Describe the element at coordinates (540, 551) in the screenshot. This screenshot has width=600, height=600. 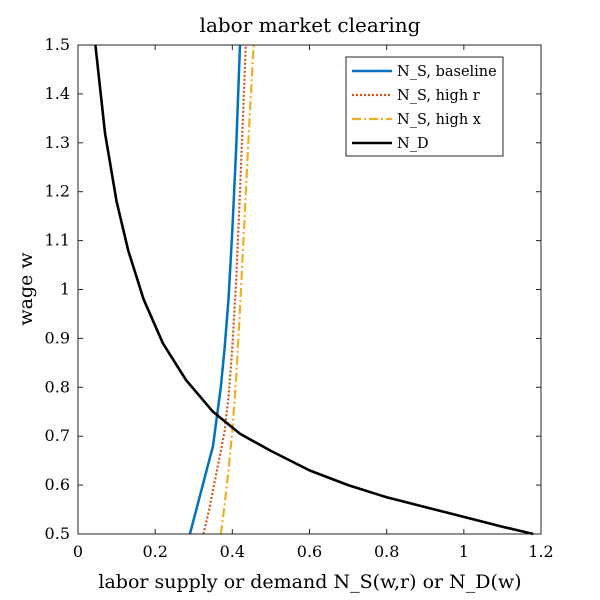
I see `x-tick-label: 1.2` at that location.